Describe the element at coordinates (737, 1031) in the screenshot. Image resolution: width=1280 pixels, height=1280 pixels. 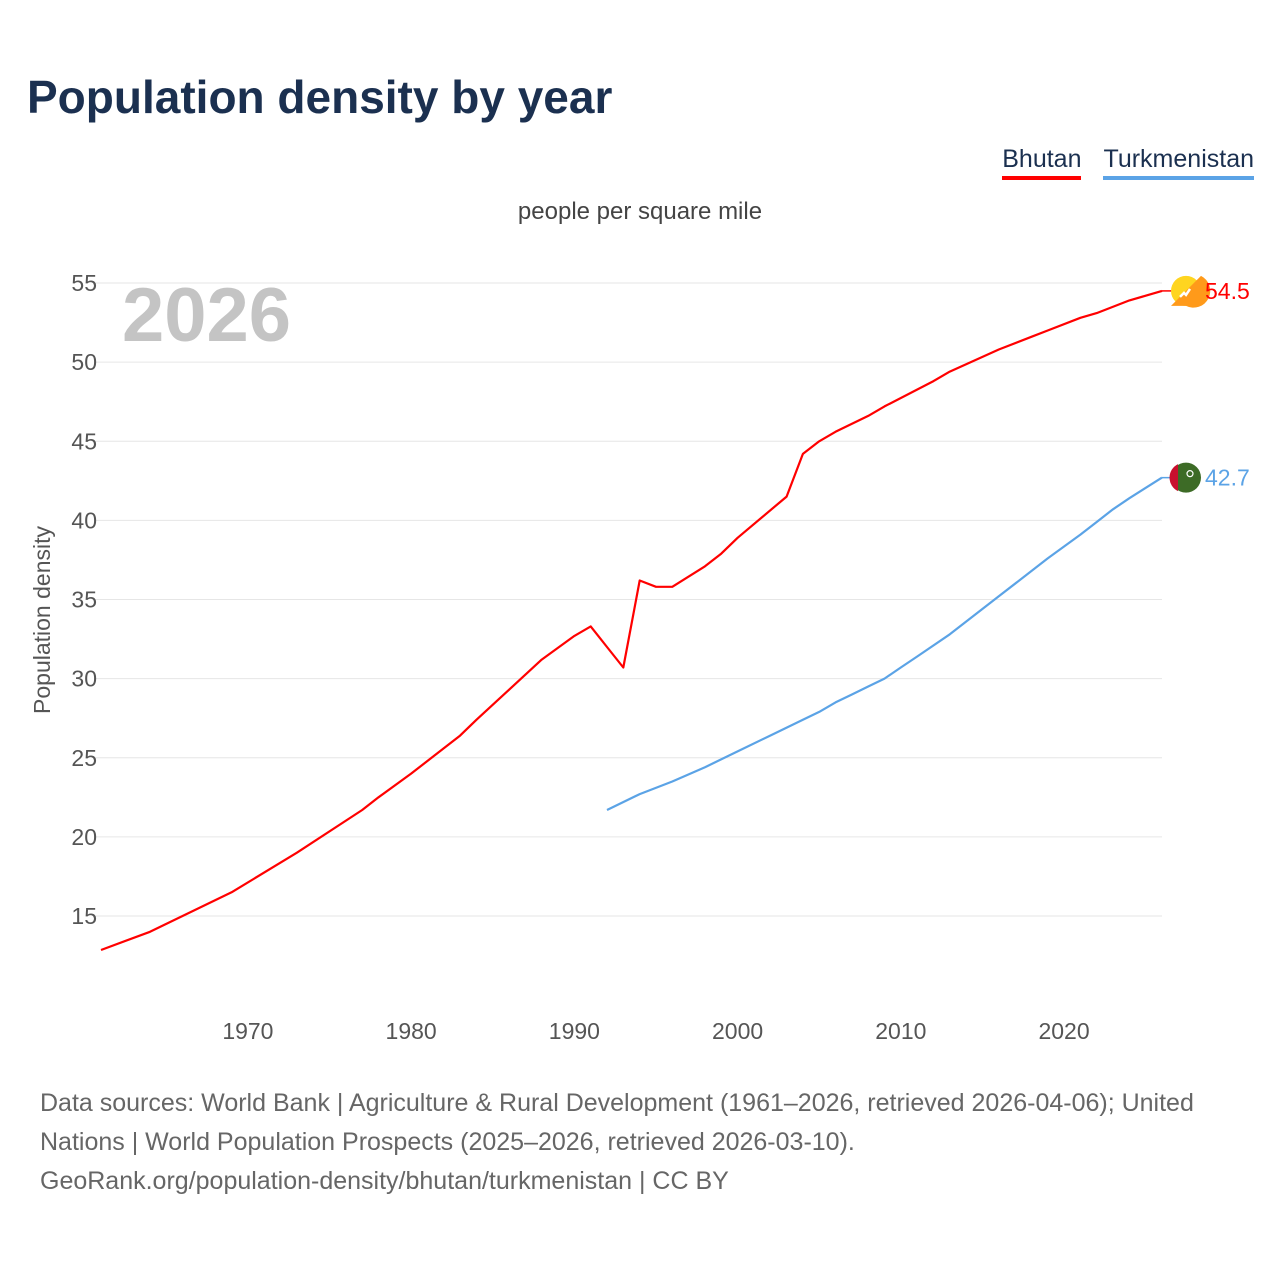
I see `x-tick-label: 2000` at that location.